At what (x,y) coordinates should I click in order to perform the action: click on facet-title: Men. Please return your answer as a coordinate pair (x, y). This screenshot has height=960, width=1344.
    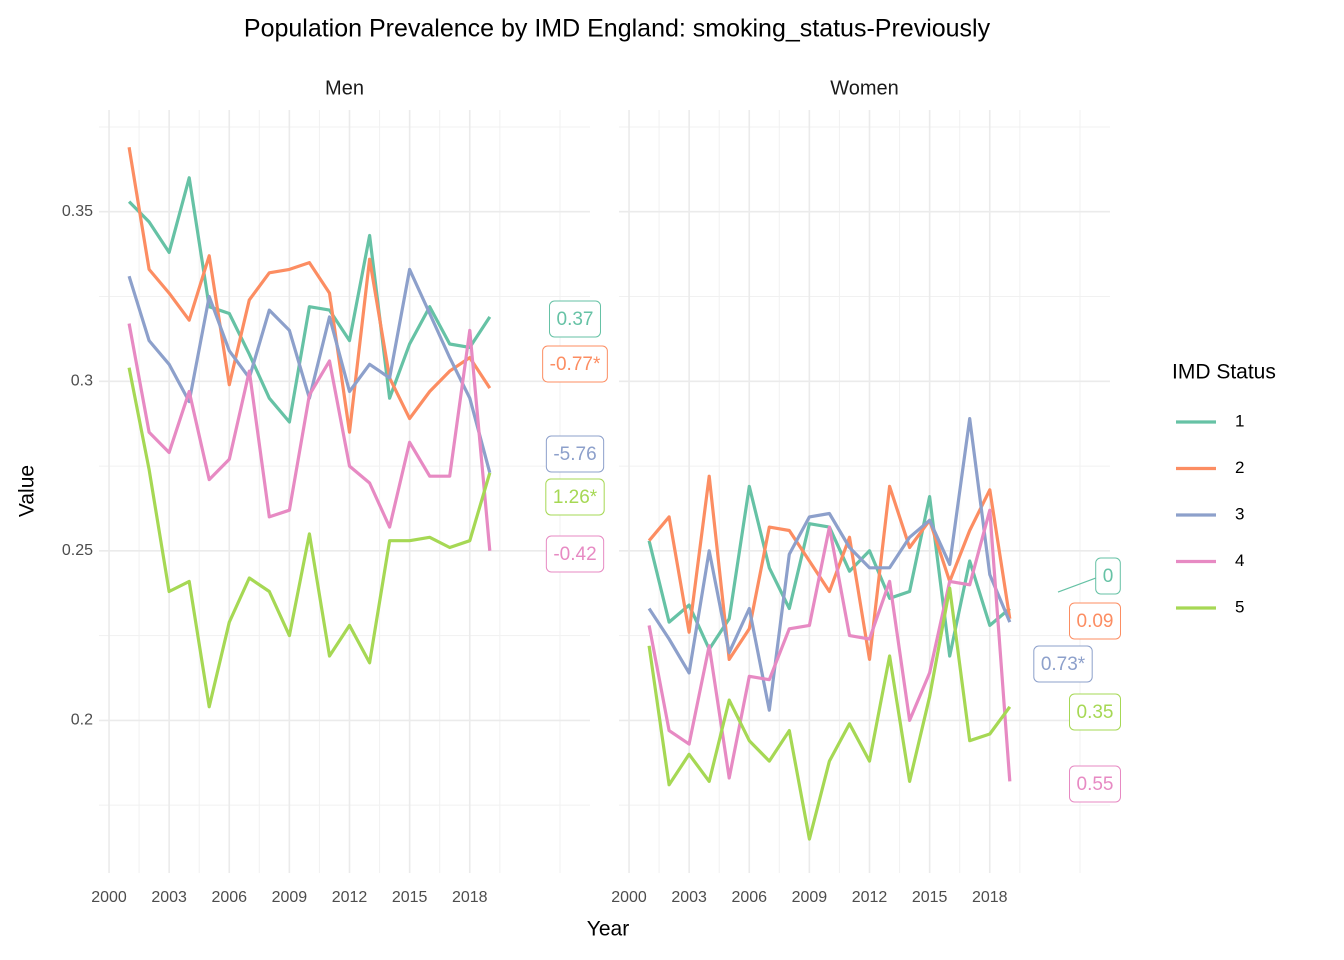
    Looking at the image, I should click on (344, 88).